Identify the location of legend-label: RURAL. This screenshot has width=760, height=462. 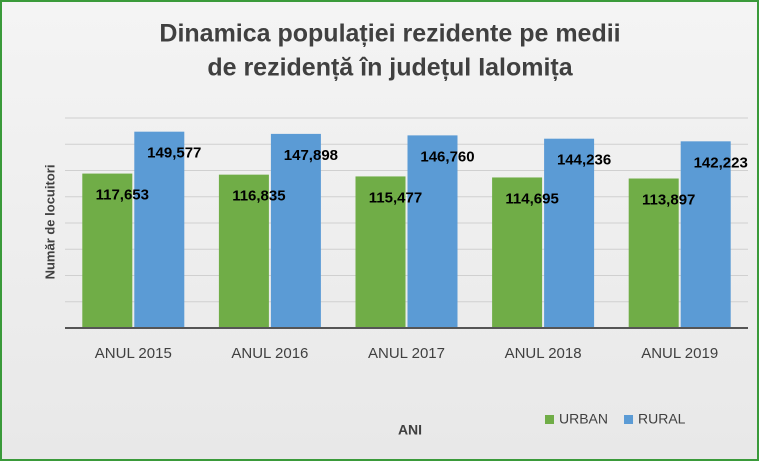
(662, 419).